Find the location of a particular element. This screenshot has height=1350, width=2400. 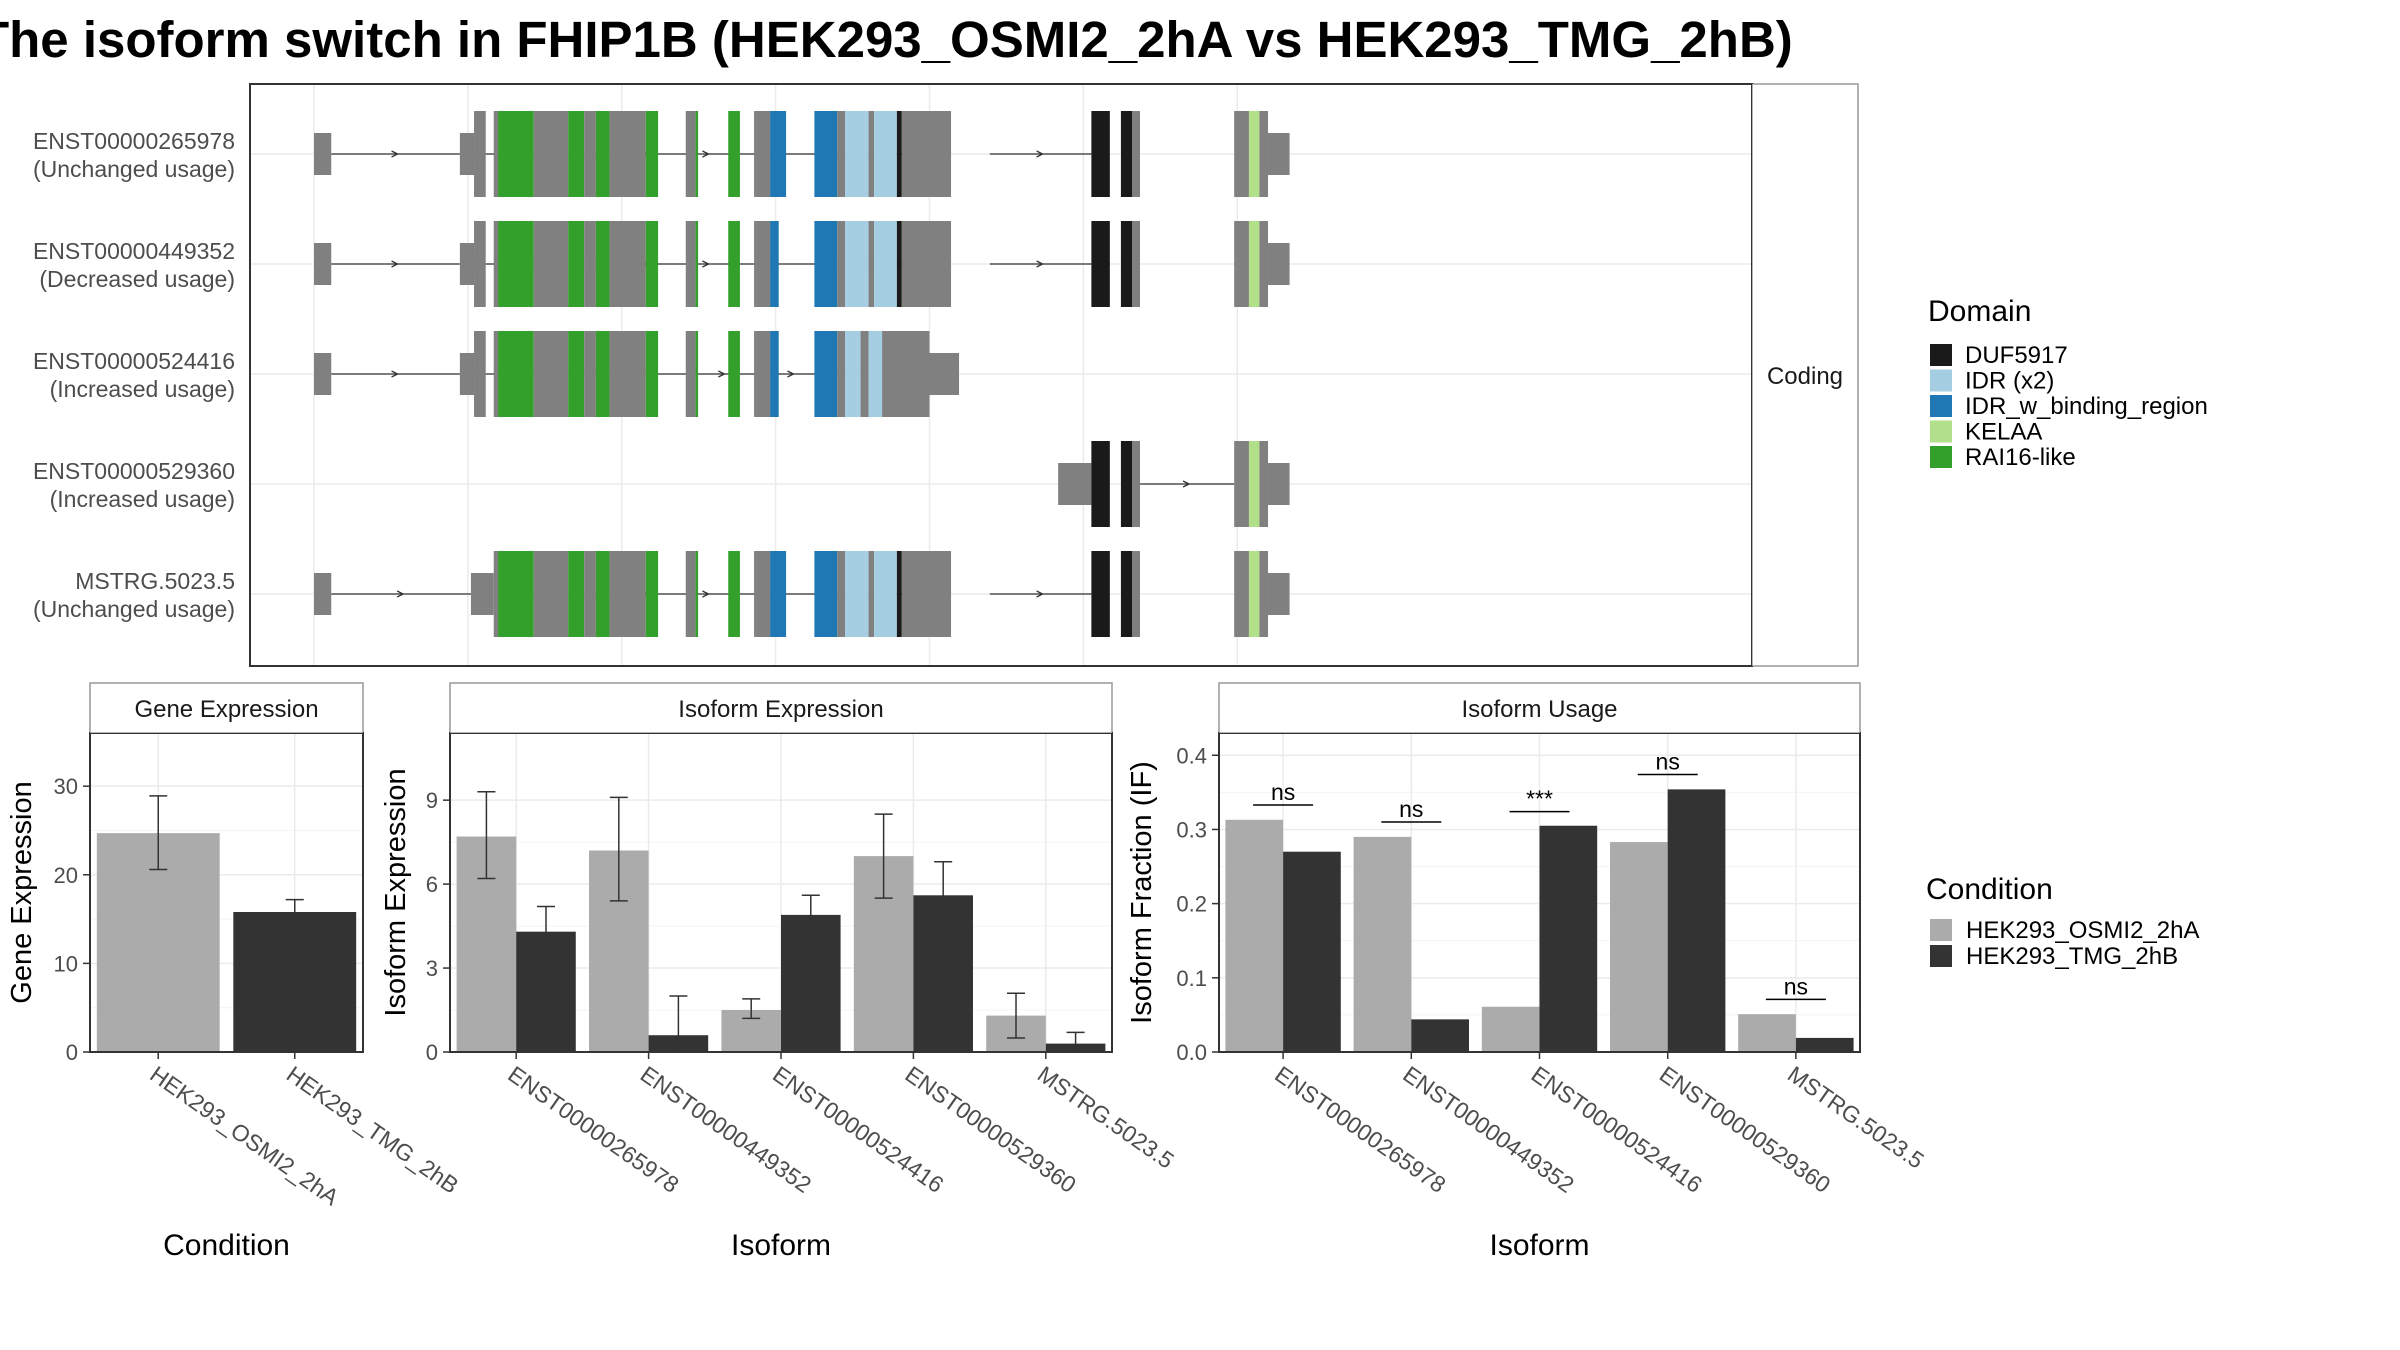

facet-strip-coding is located at coordinates (1805, 375).